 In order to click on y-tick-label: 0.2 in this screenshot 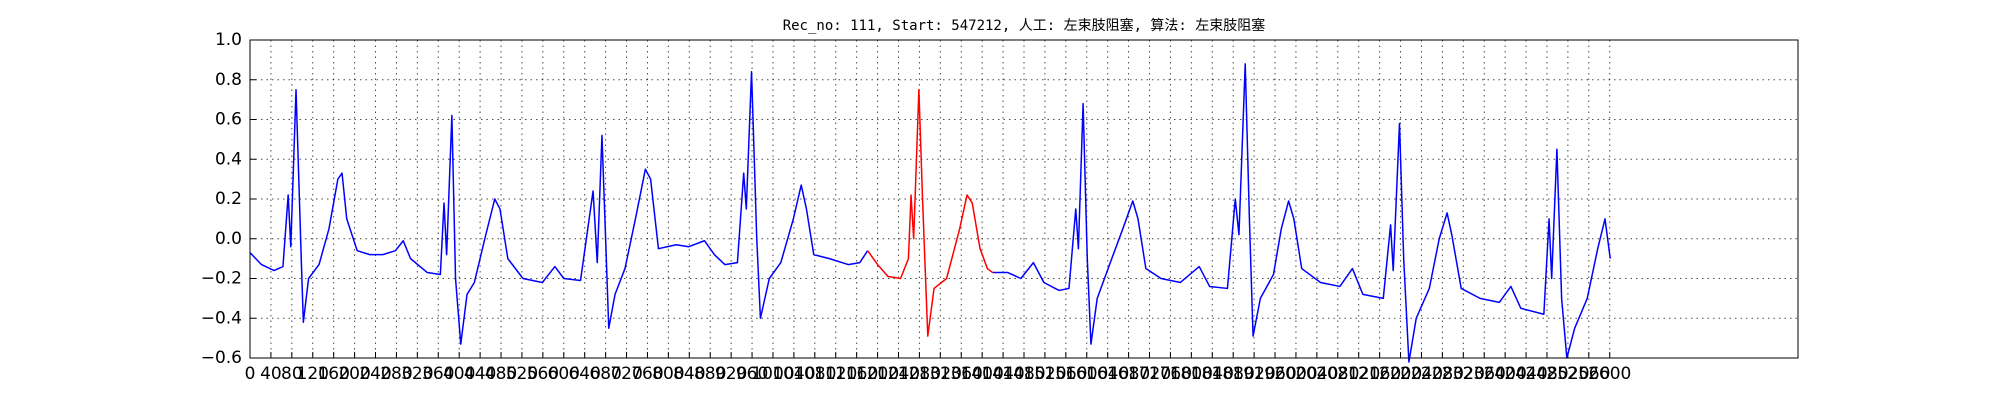, I will do `click(228, 199)`.